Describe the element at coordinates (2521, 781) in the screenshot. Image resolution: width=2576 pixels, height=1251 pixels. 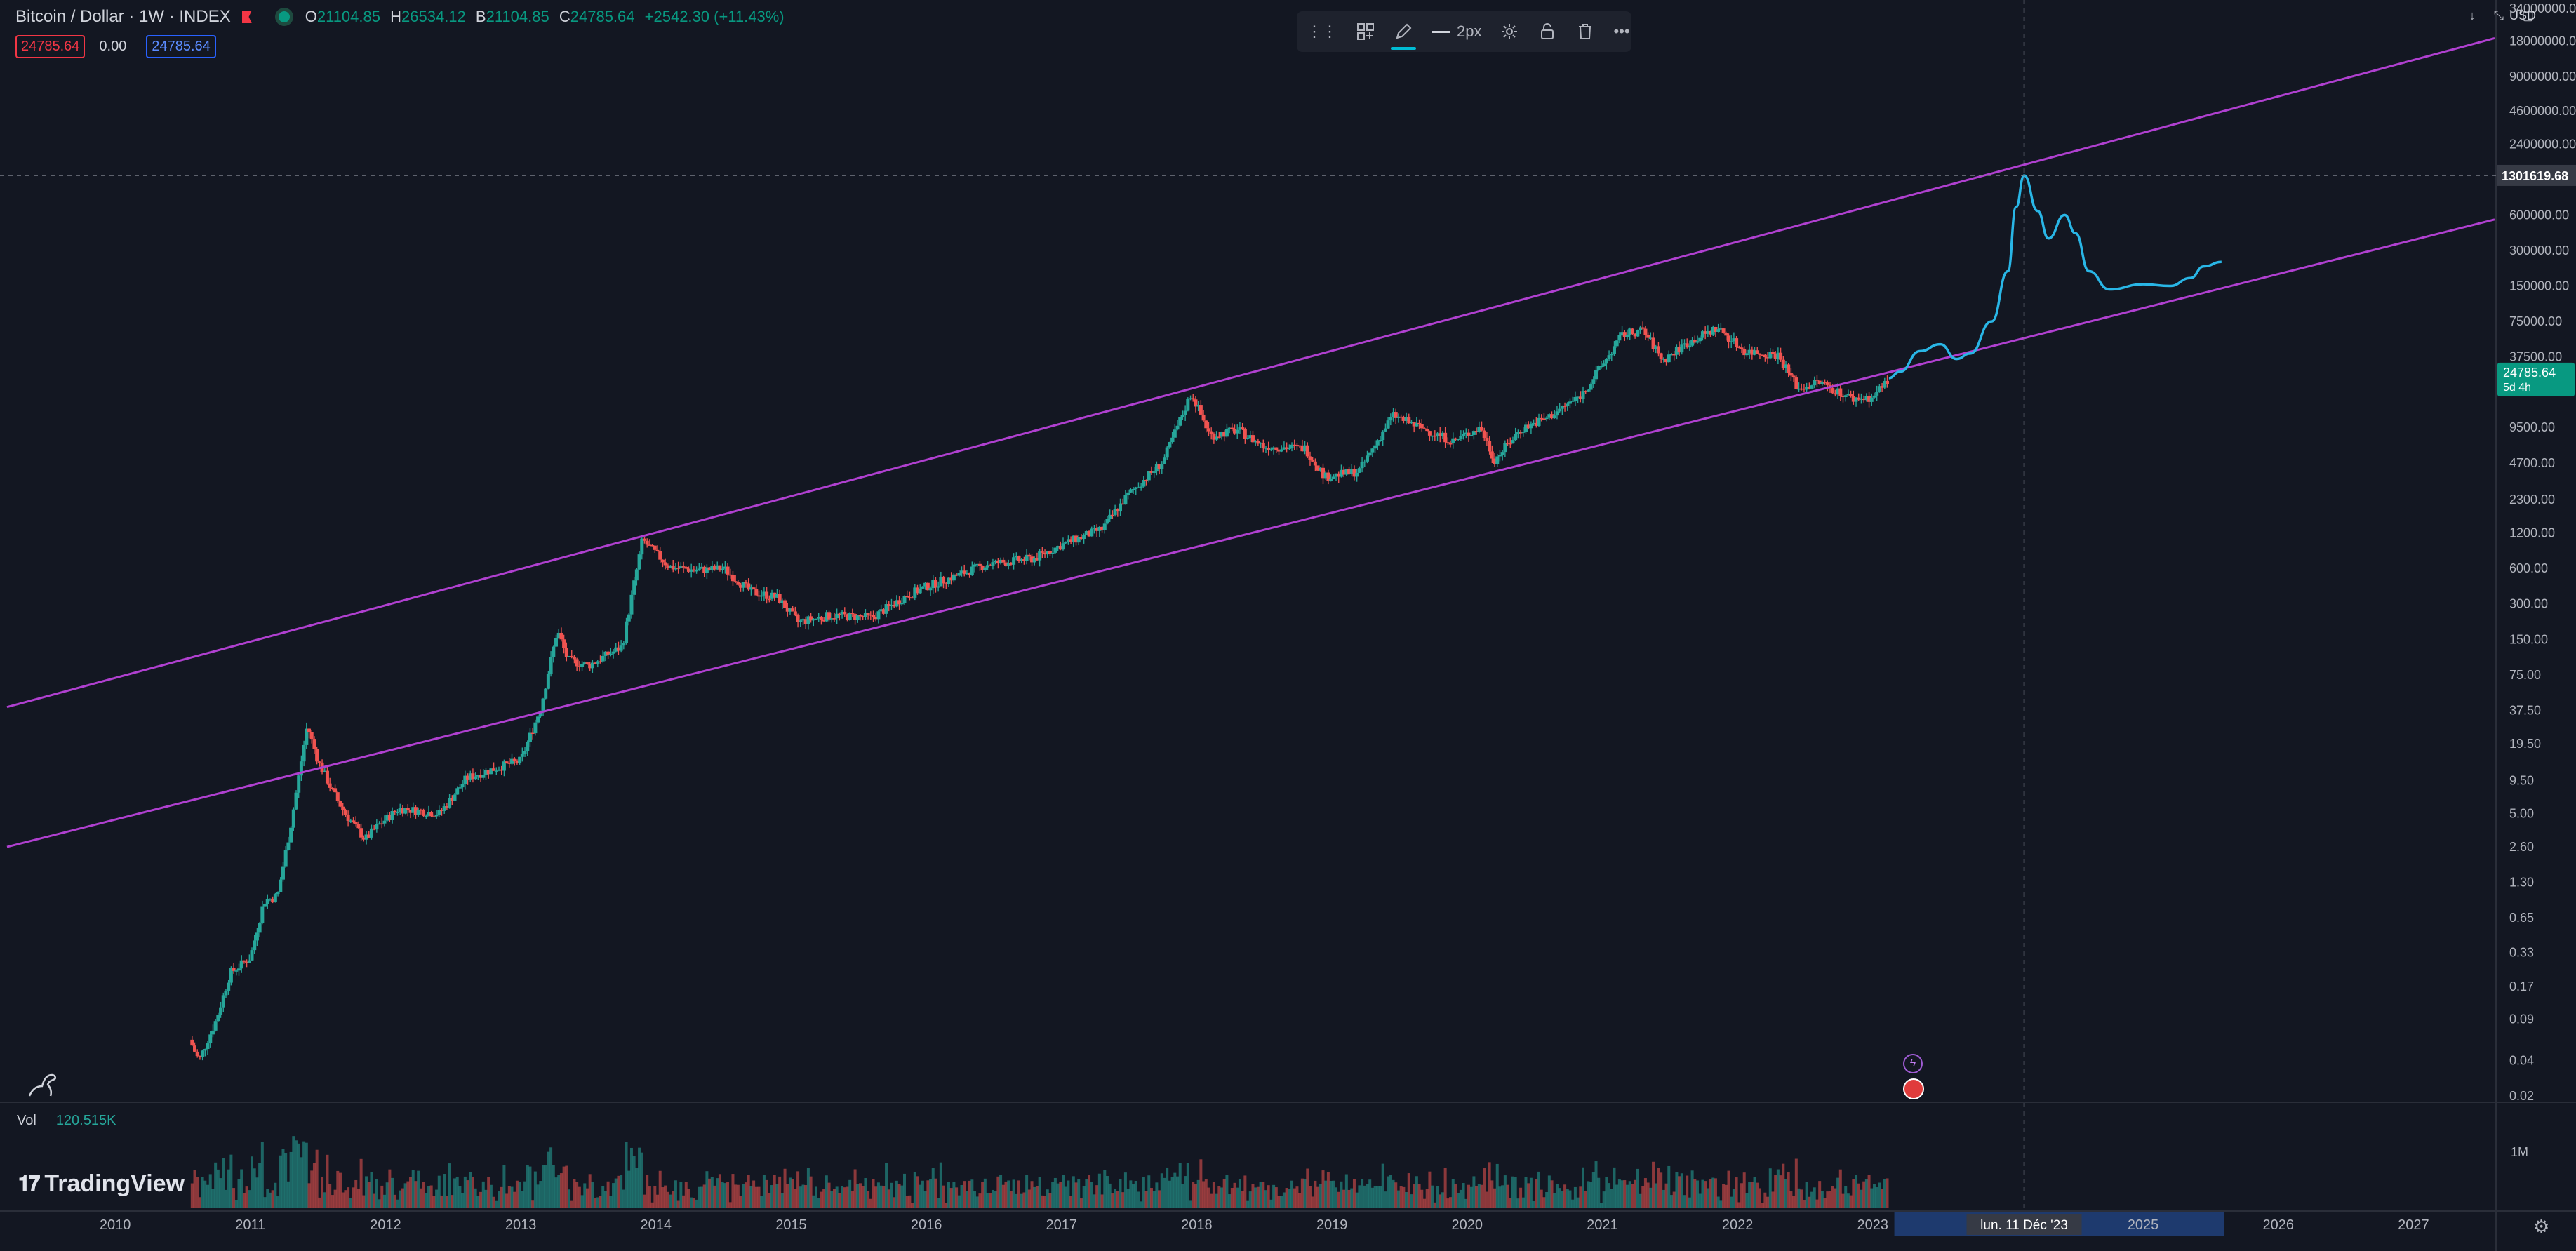
I see `y-tick-label: 9.50` at that location.